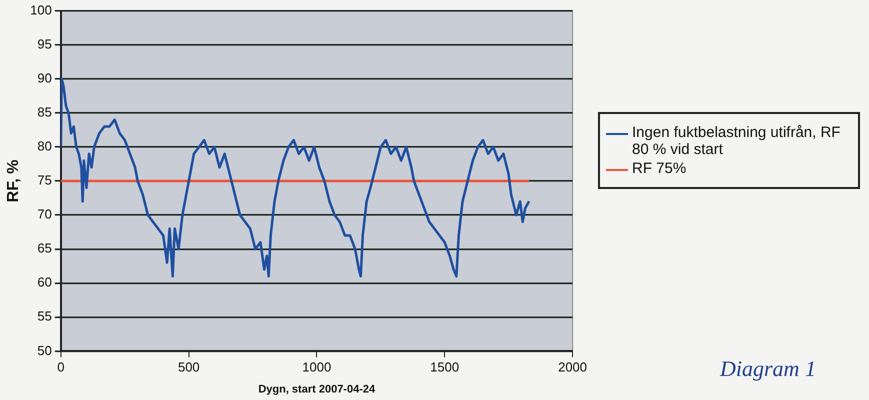 This screenshot has height=400, width=869. What do you see at coordinates (13, 181) in the screenshot?
I see `y-axis-title: RF, %` at bounding box center [13, 181].